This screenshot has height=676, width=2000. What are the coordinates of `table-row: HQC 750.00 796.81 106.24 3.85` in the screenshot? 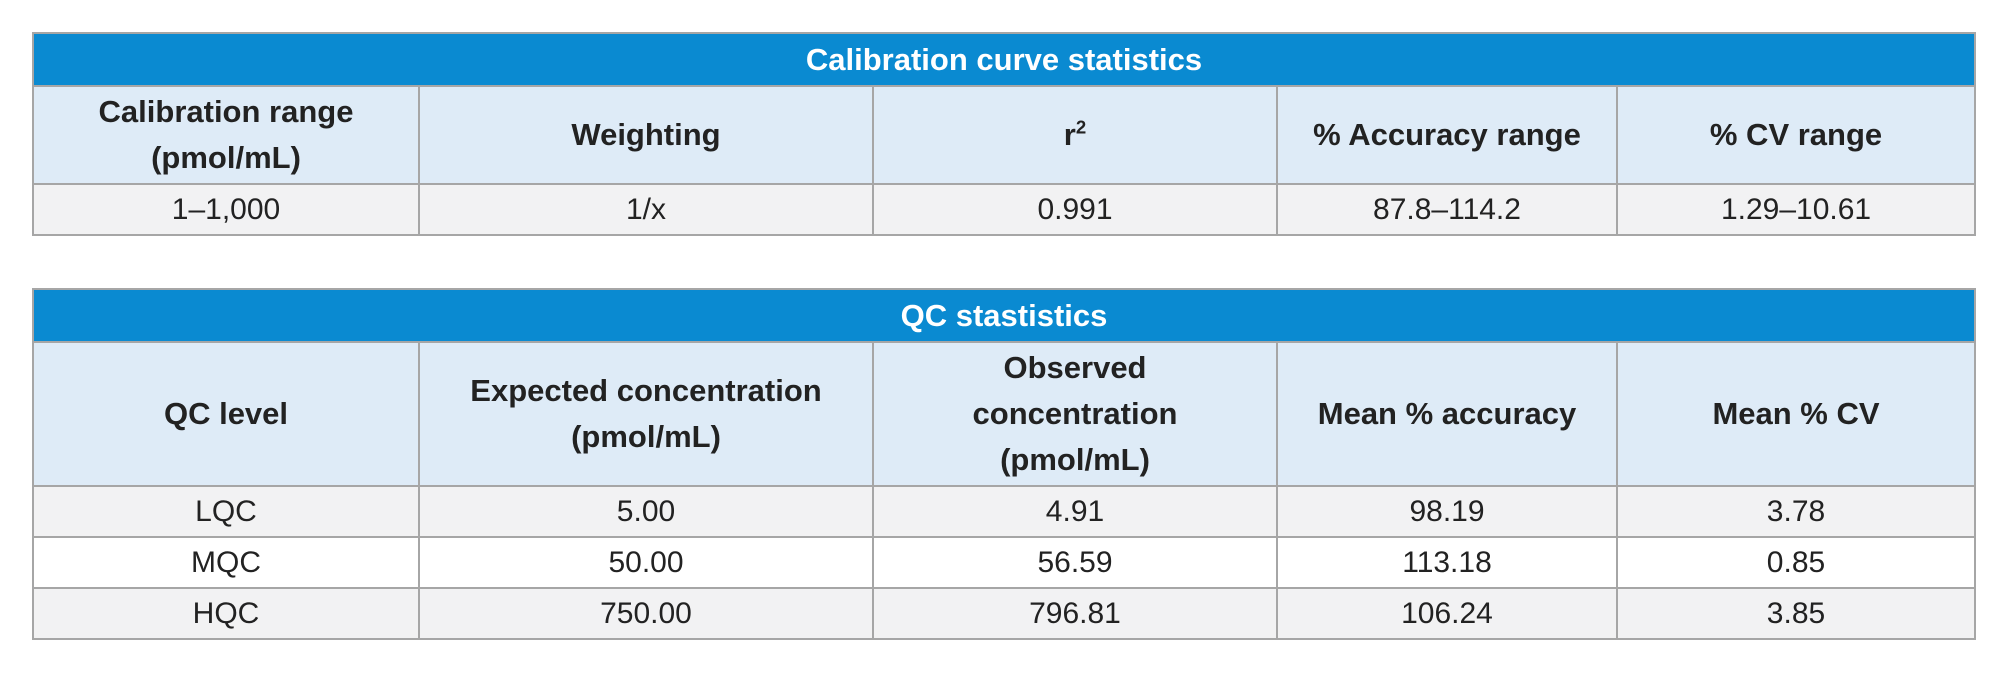 It's located at (1004, 613).